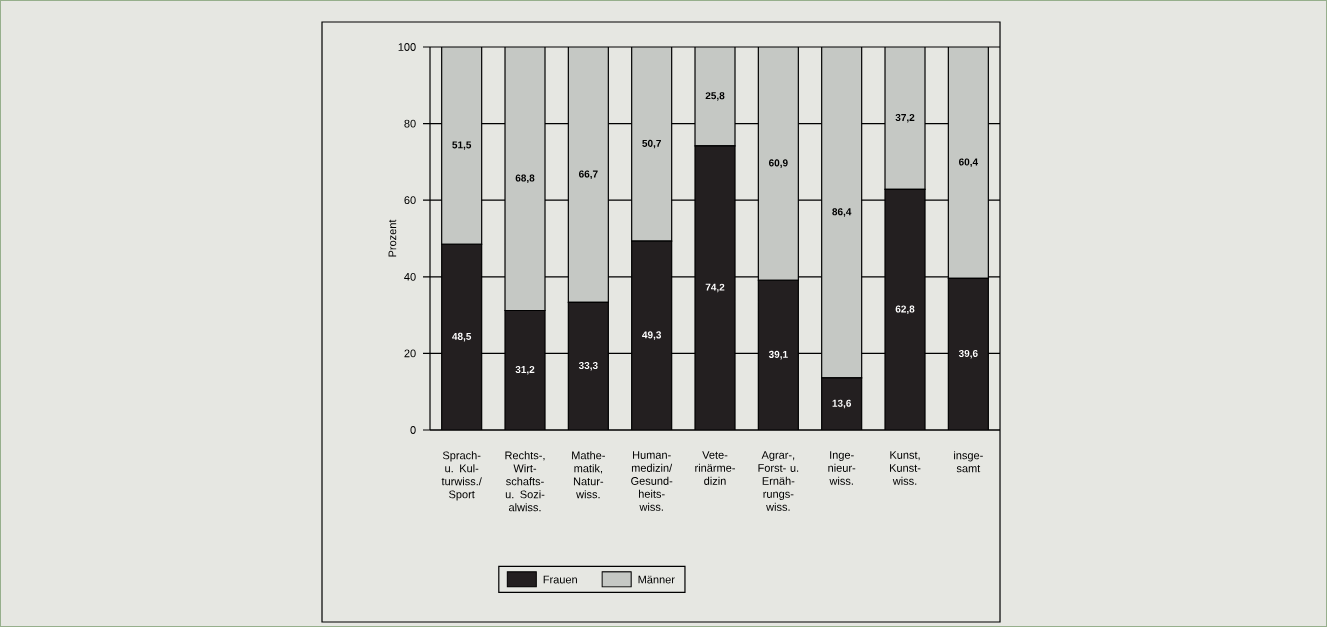  What do you see at coordinates (461, 476) in the screenshot?
I see `x-tick-label: Sprach- u. Kul- turwiss./ Sport` at bounding box center [461, 476].